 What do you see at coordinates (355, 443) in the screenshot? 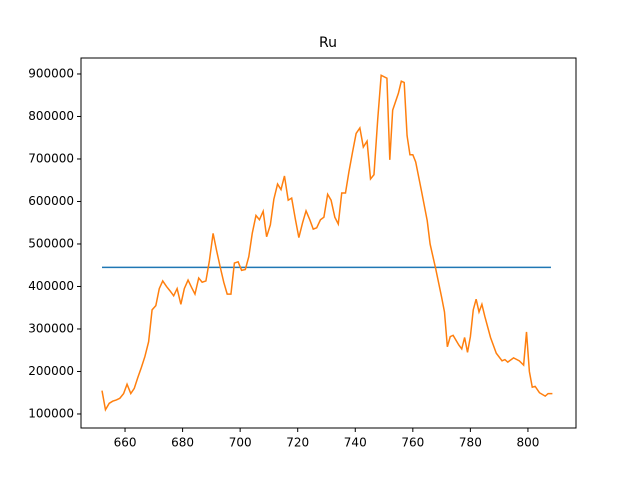
I see `x-tick-label: 740` at bounding box center [355, 443].